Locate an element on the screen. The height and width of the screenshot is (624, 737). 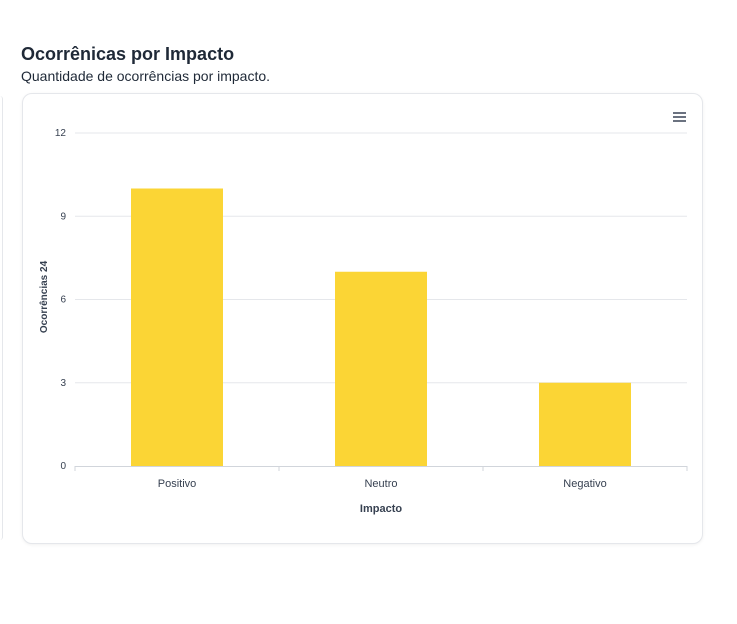
x-tick-label: Negativo is located at coordinates (584, 484).